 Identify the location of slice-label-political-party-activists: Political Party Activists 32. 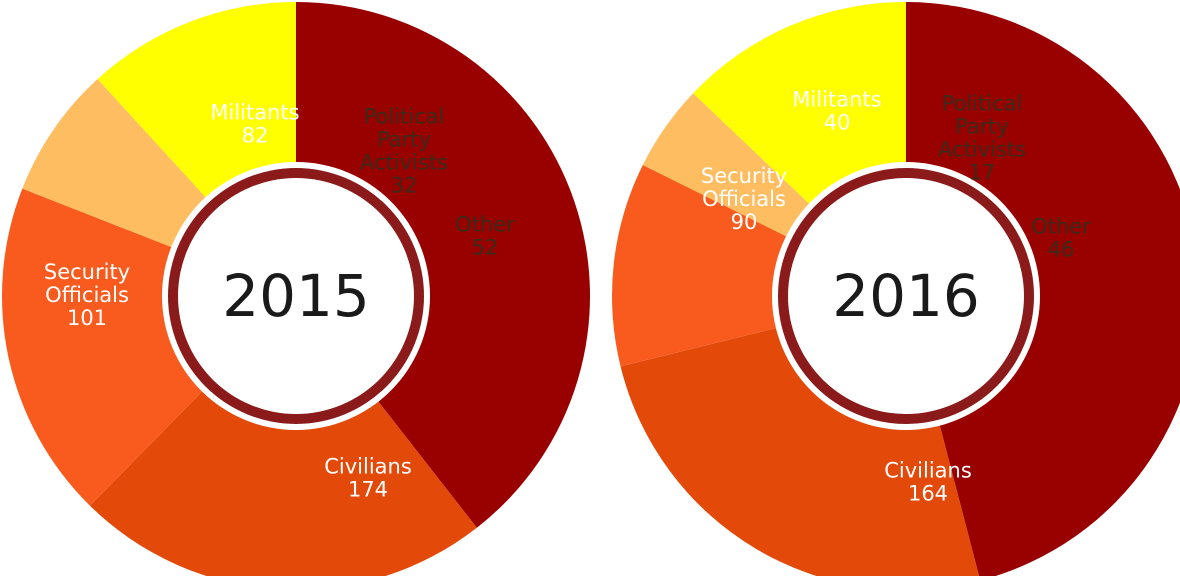
(404, 151).